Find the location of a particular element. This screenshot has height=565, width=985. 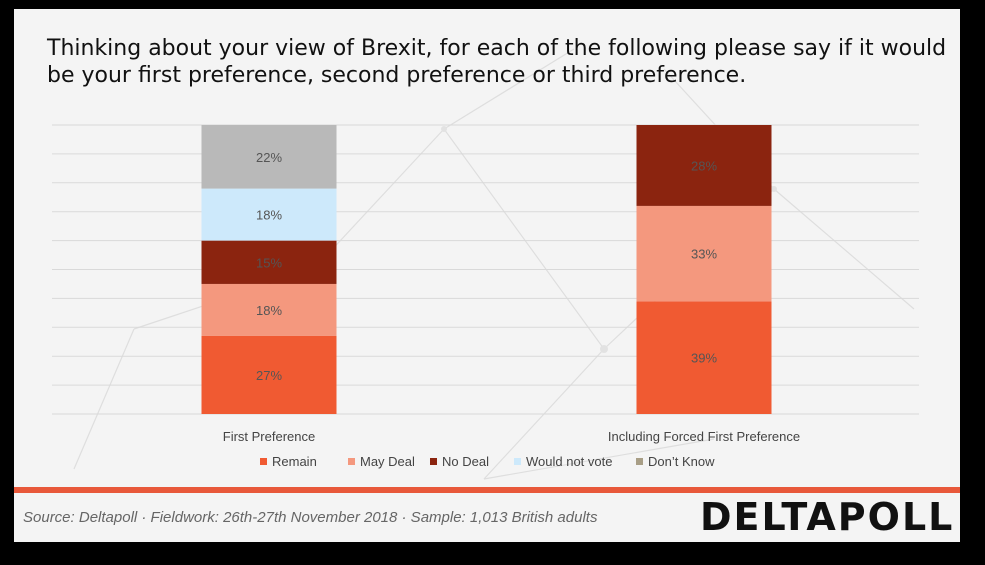

legend-label: Would not vote is located at coordinates (569, 461).